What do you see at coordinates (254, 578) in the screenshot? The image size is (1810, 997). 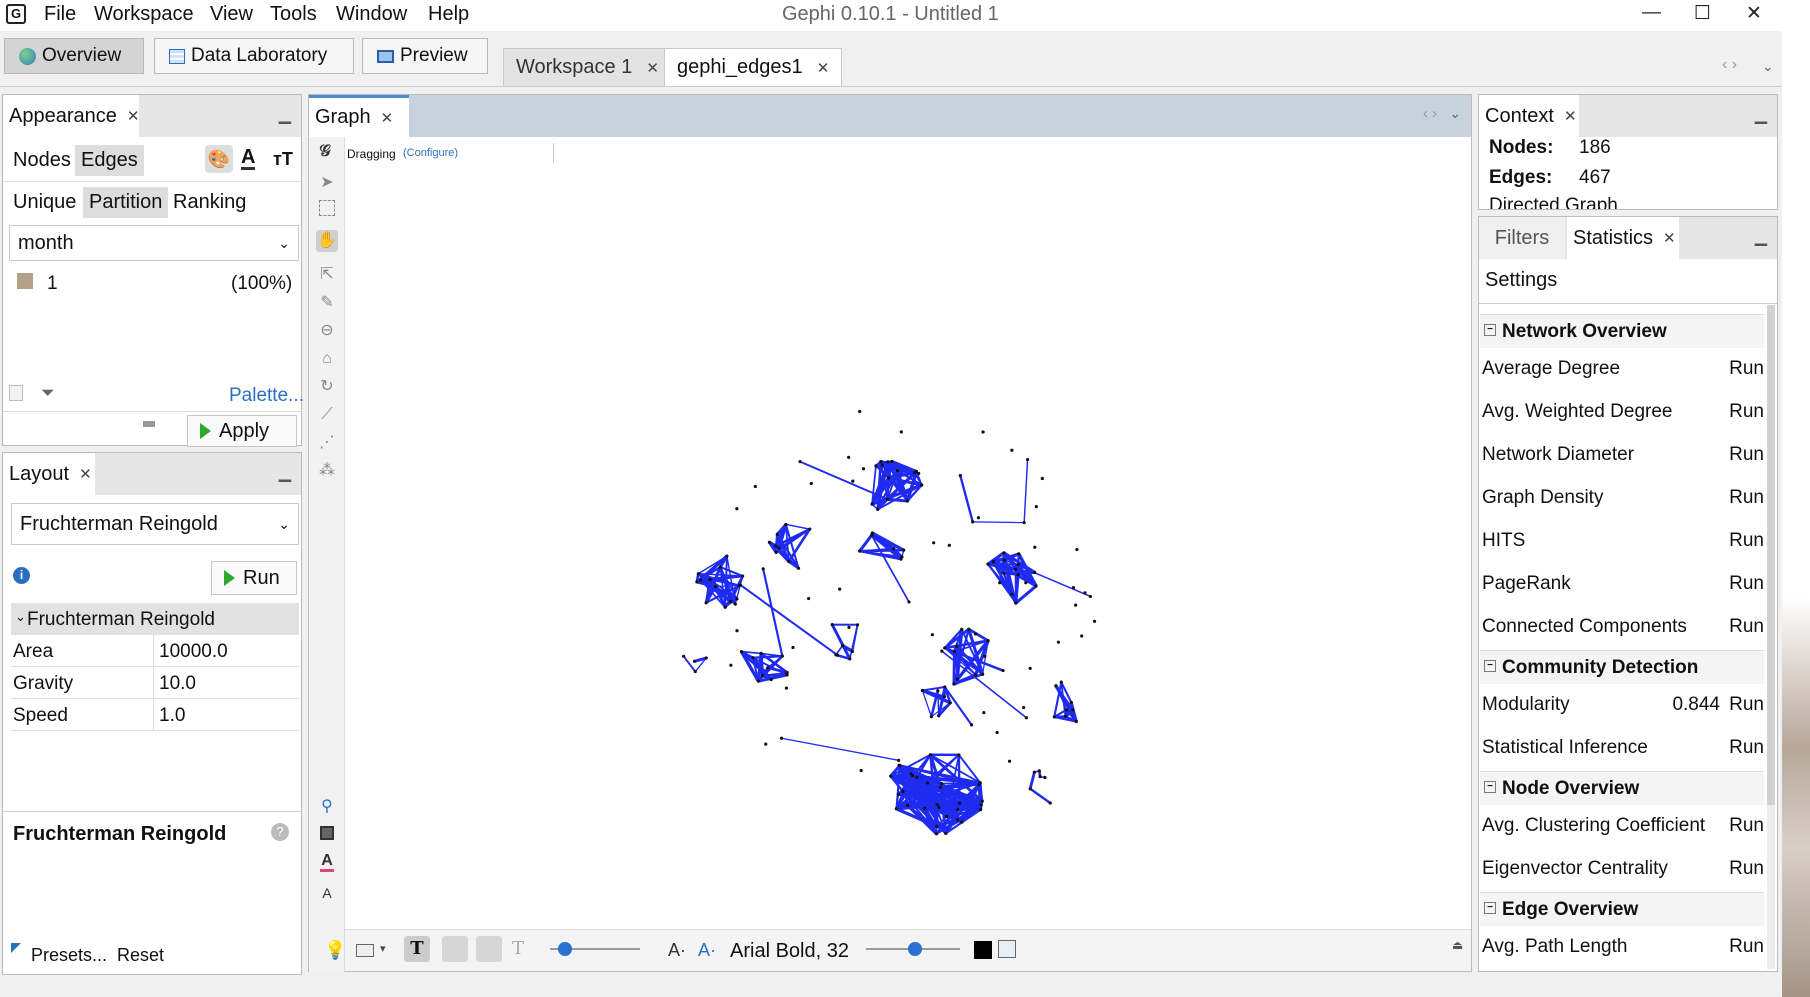 I see `run-layout-button: Run` at bounding box center [254, 578].